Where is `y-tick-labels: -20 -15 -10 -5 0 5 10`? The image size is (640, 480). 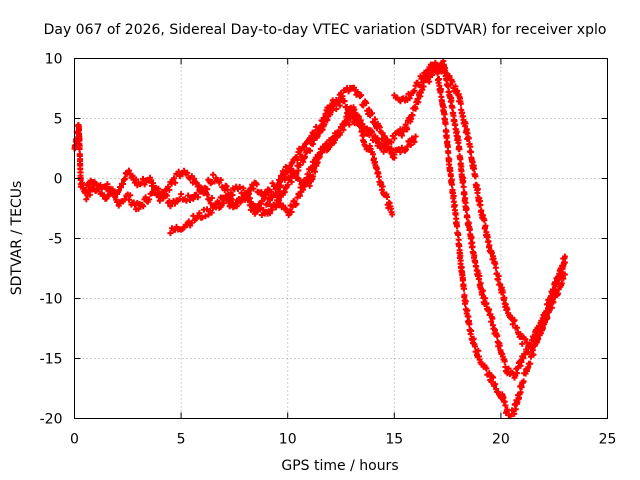
y-tick-labels: -20 -15 -10 -5 0 5 10 is located at coordinates (51, 240).